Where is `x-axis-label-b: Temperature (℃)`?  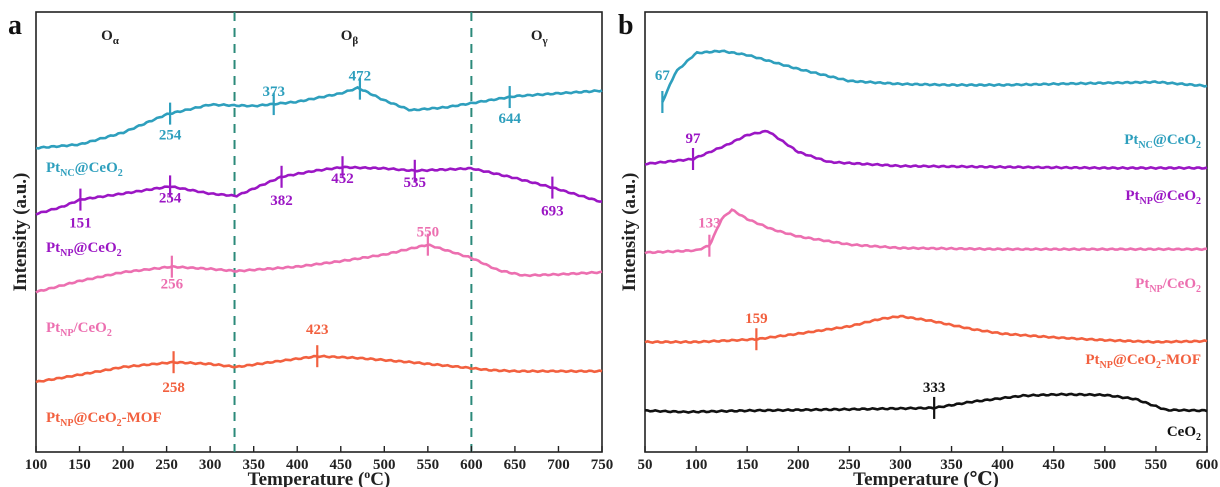 x-axis-label-b: Temperature (℃) is located at coordinates (926, 478).